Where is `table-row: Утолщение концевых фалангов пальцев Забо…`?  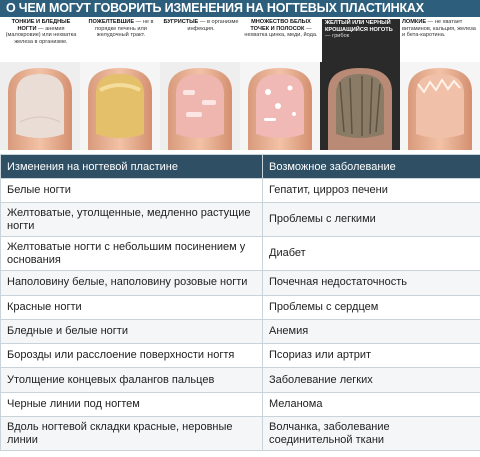 table-row: Утолщение концевых фалангов пальцев Забо… is located at coordinates (240, 380).